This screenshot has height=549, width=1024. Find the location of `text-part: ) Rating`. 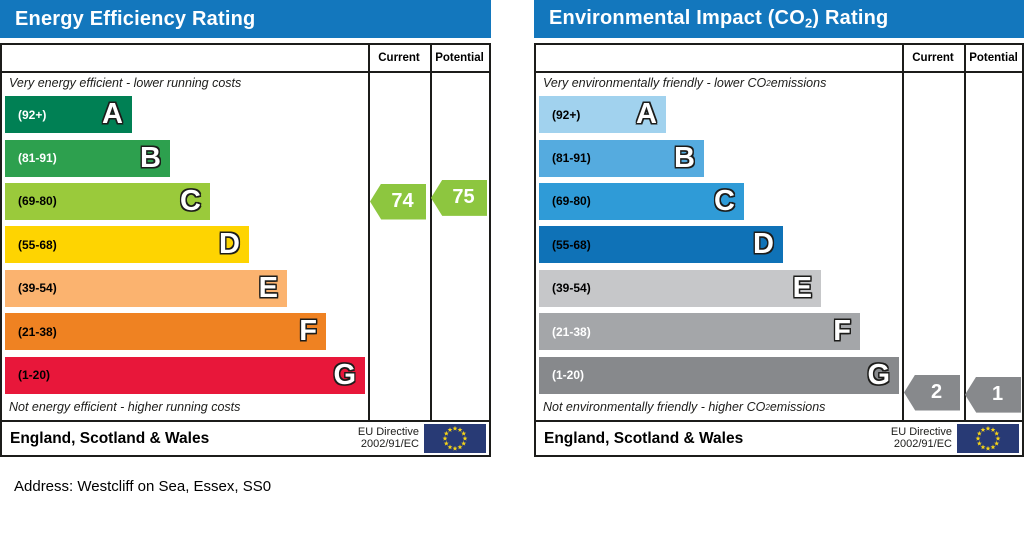

text-part: ) Rating is located at coordinates (850, 18).